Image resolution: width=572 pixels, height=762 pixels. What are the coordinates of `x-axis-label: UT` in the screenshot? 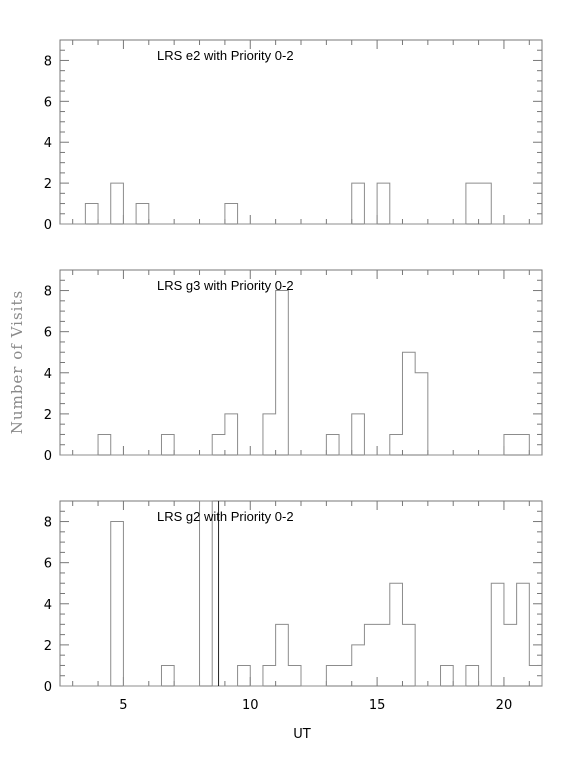 It's located at (302, 734).